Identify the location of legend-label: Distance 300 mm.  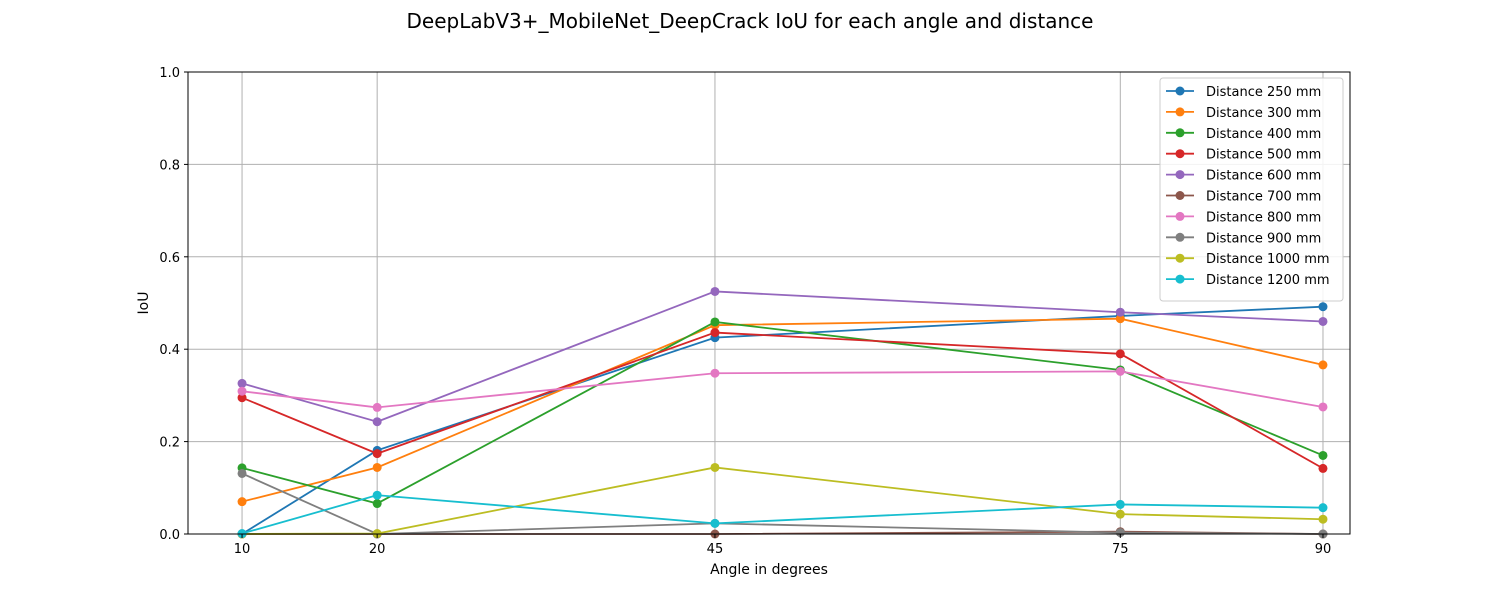
(1263, 113).